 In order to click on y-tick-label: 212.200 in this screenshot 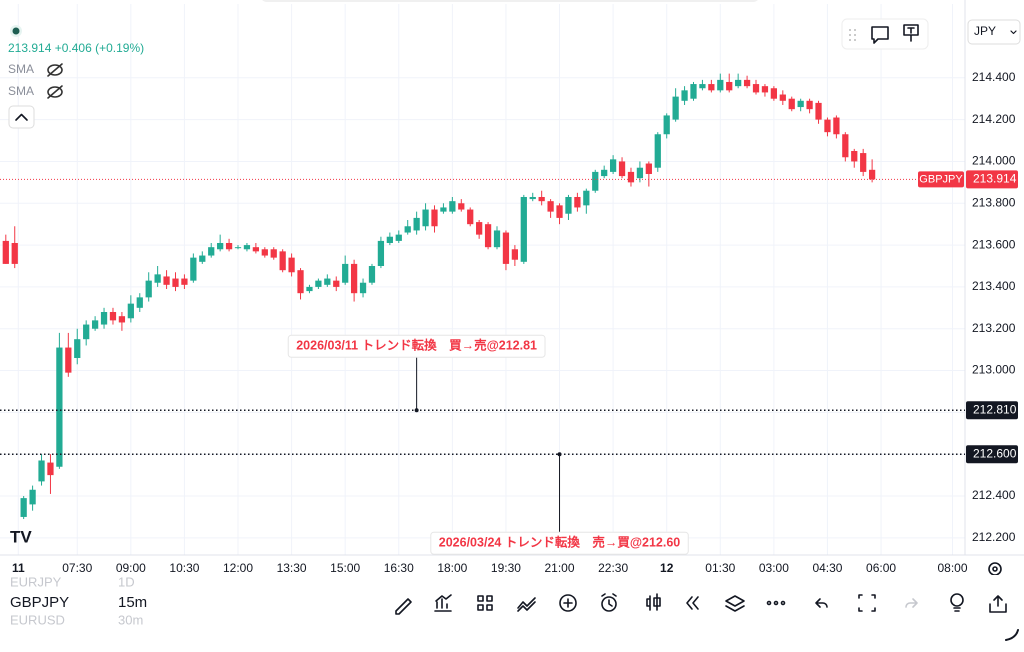, I will do `click(994, 537)`.